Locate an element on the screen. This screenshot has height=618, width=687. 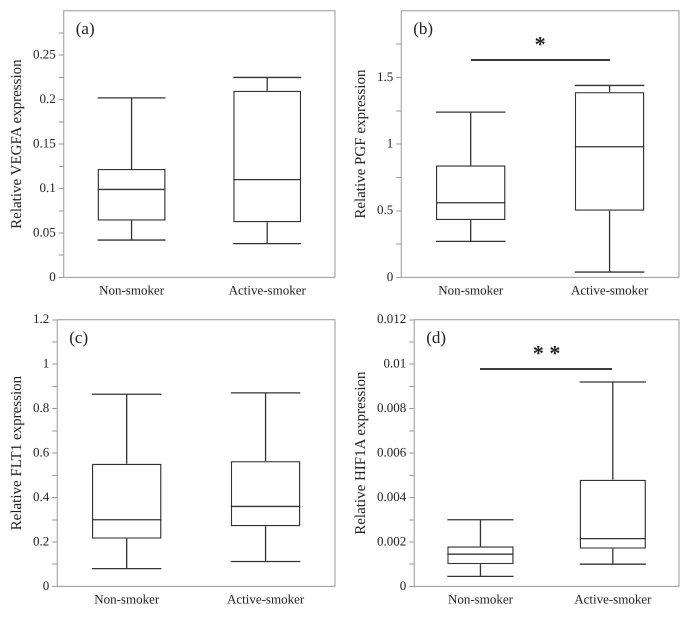
y-axis-title: Relative PGF expression is located at coordinates (360, 144).